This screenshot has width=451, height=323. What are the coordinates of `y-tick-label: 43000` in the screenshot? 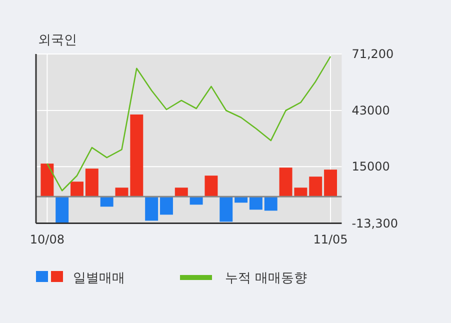 It's located at (371, 111).